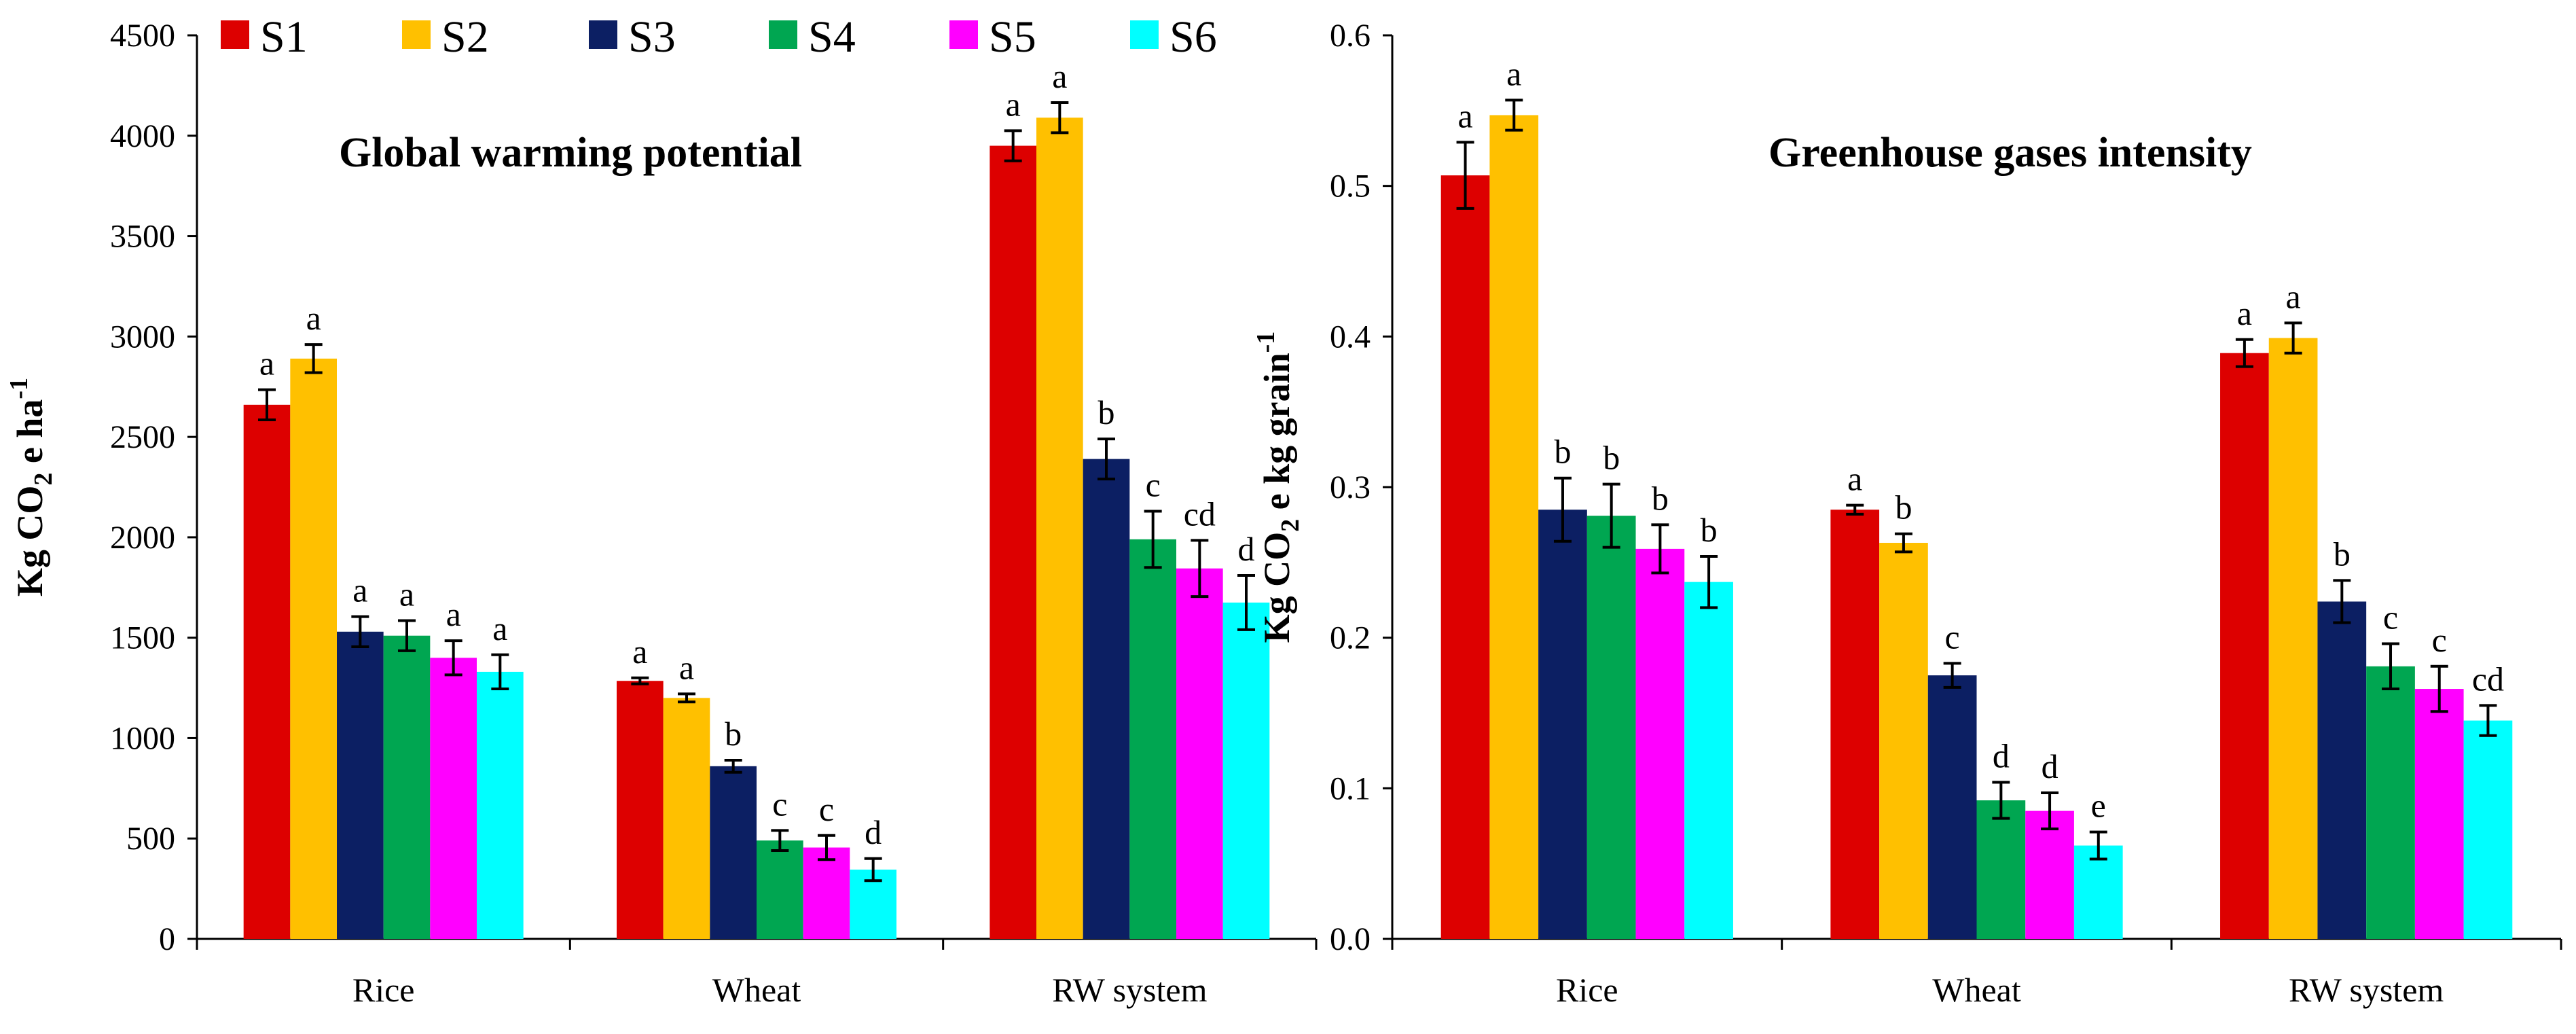 This screenshot has width=2576, height=1034. What do you see at coordinates (2488, 679) in the screenshot?
I see `significance-letter: cd` at bounding box center [2488, 679].